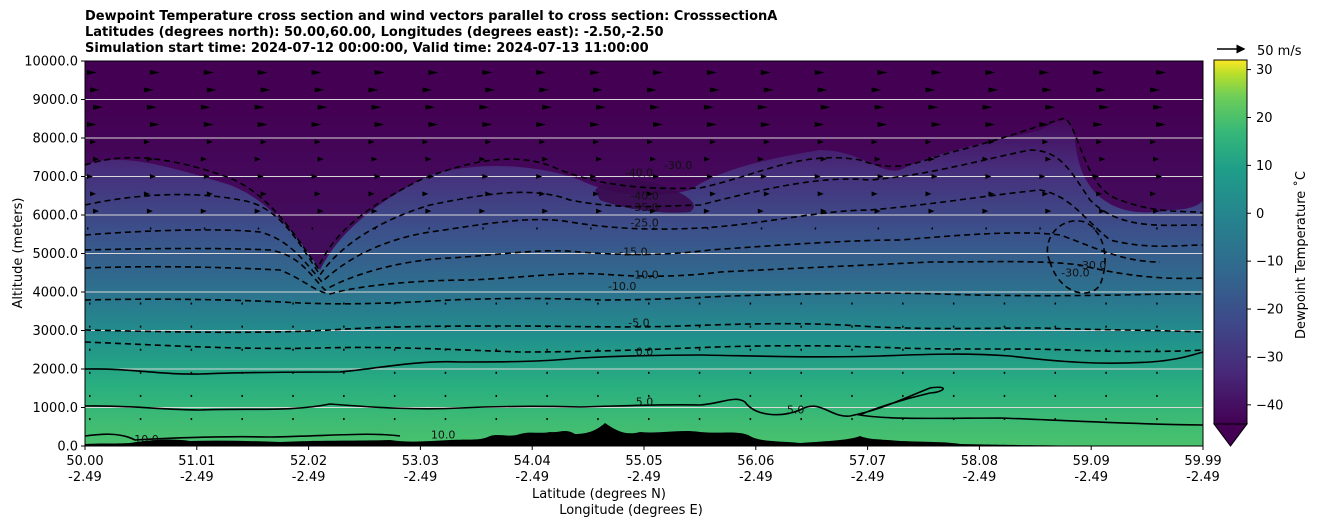  What do you see at coordinates (67, 447) in the screenshot?
I see `y-tick-label: 0.0` at bounding box center [67, 447].